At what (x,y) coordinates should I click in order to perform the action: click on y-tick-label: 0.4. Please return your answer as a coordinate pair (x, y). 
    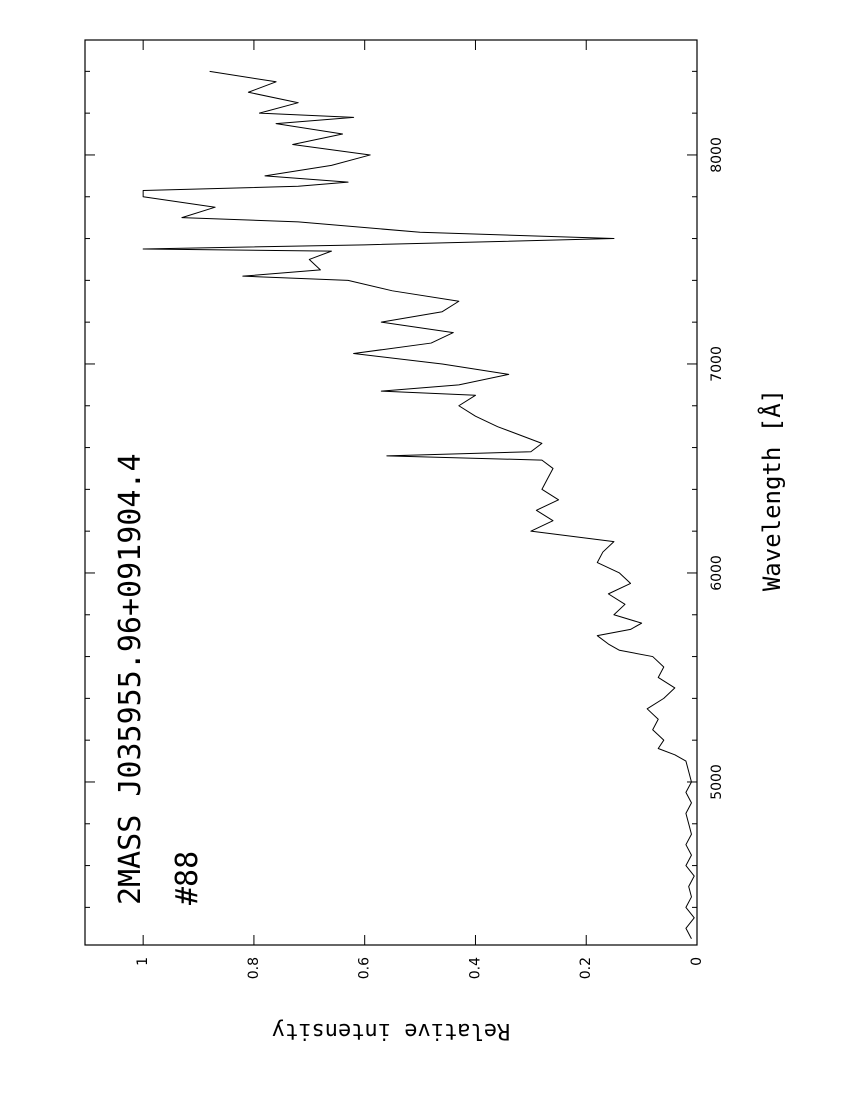
    Looking at the image, I should click on (475, 968).